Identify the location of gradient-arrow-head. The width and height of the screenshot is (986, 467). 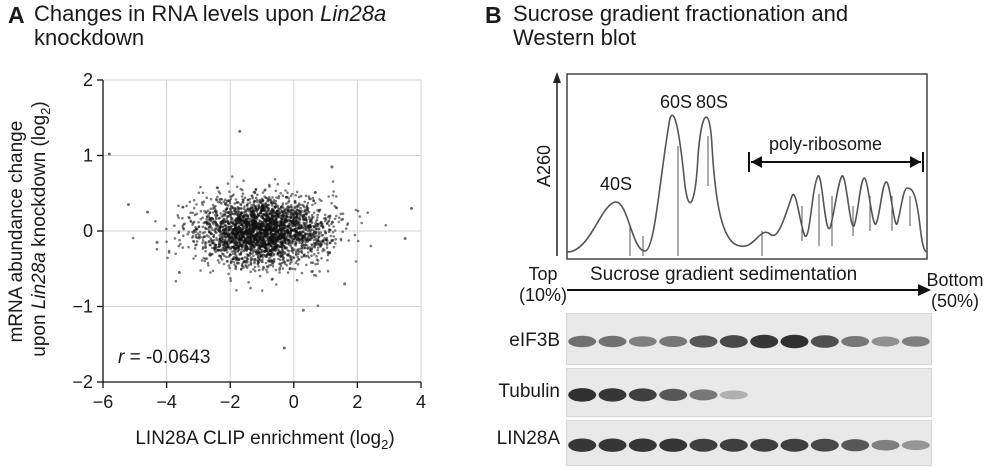
(924, 290).